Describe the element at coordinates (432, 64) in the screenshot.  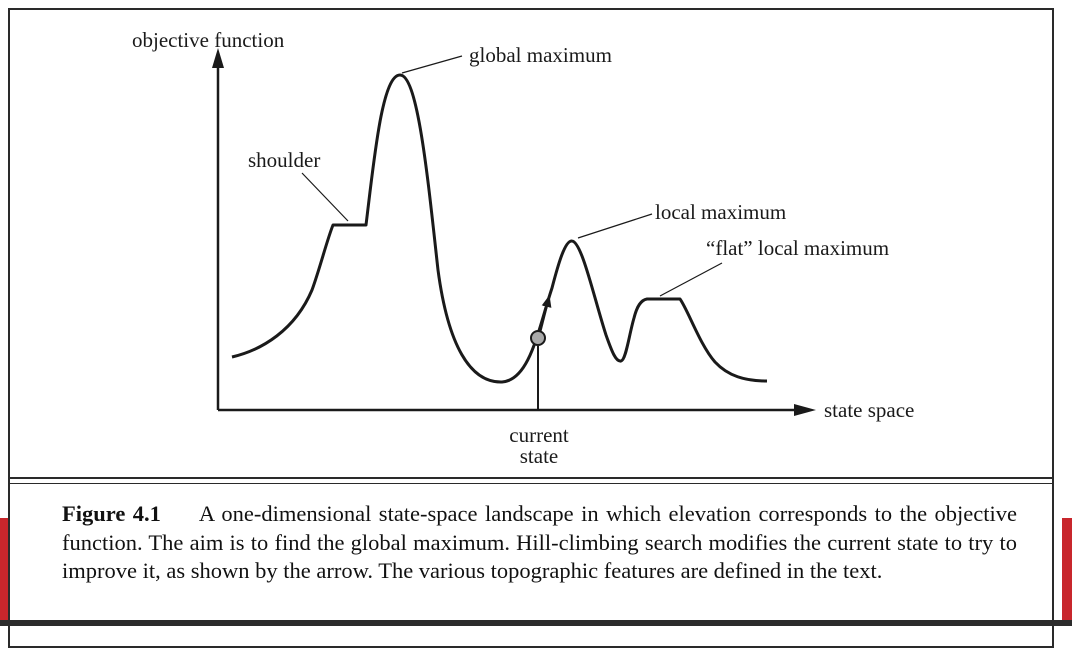
I see `global-maximum-leader` at that location.